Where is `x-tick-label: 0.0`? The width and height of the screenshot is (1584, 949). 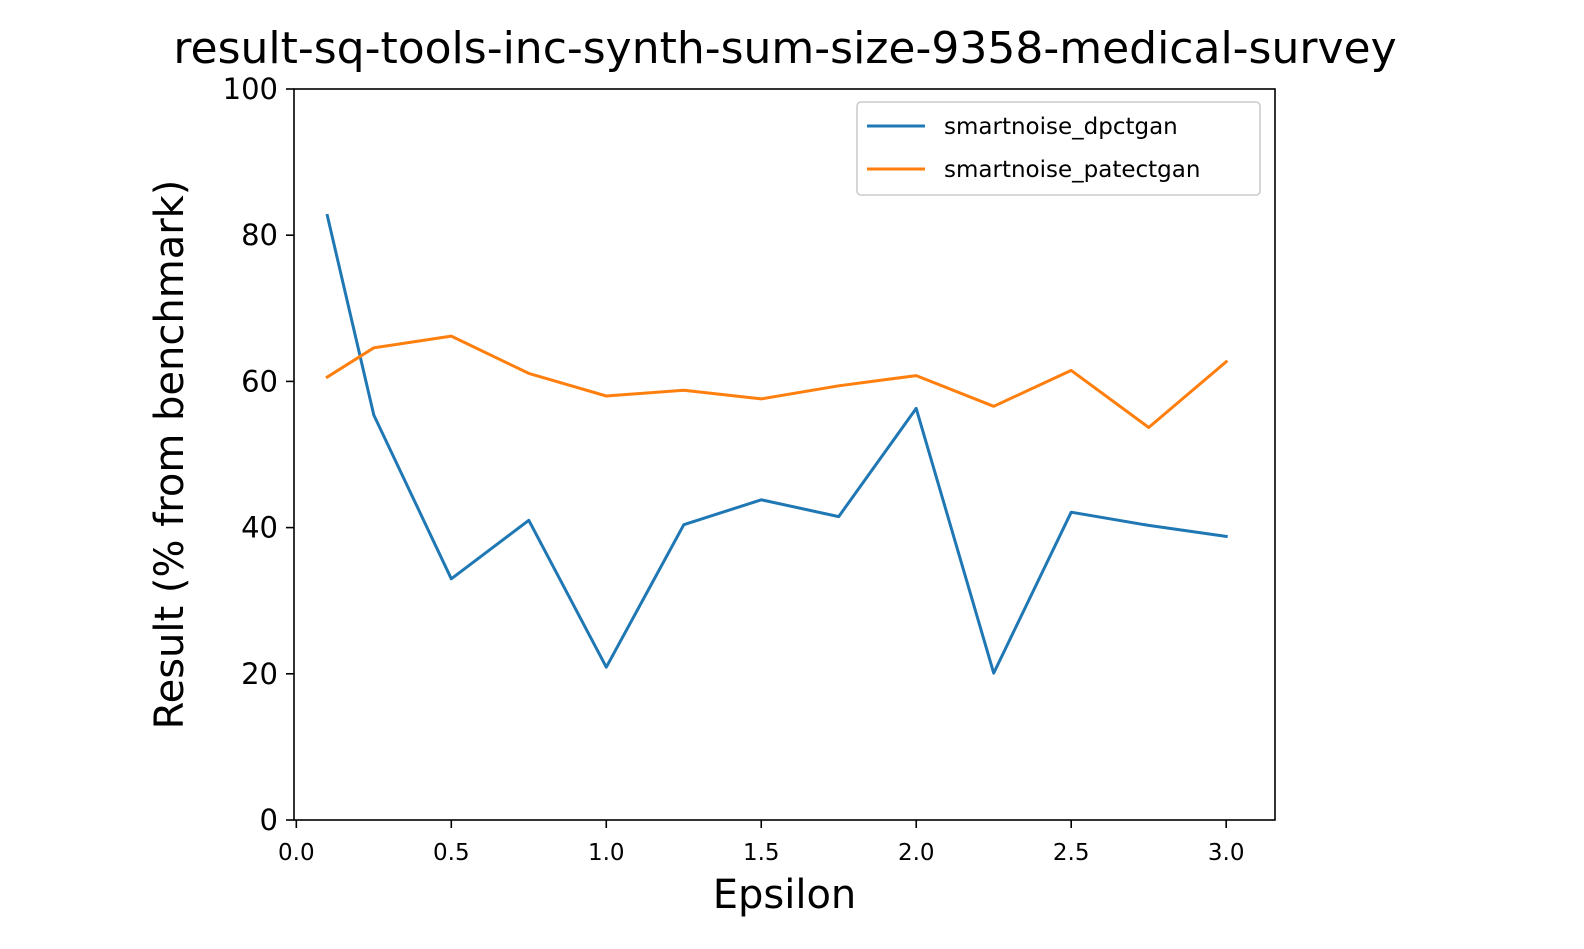
x-tick-label: 0.0 is located at coordinates (296, 853).